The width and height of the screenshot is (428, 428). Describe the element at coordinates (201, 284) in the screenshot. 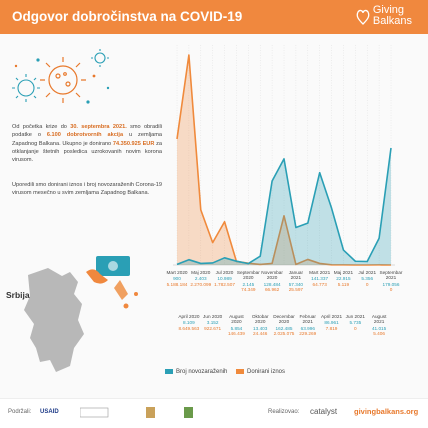

I see `value-label: 2.270.099` at that location.